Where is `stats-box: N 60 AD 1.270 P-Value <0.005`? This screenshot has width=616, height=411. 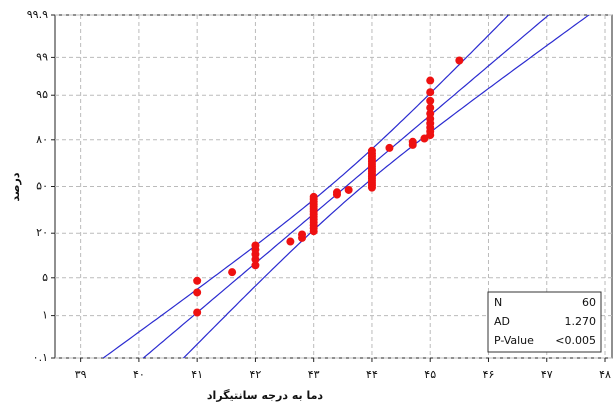 stats-box: N 60 AD 1.270 P-Value <0.005 is located at coordinates (544, 322).